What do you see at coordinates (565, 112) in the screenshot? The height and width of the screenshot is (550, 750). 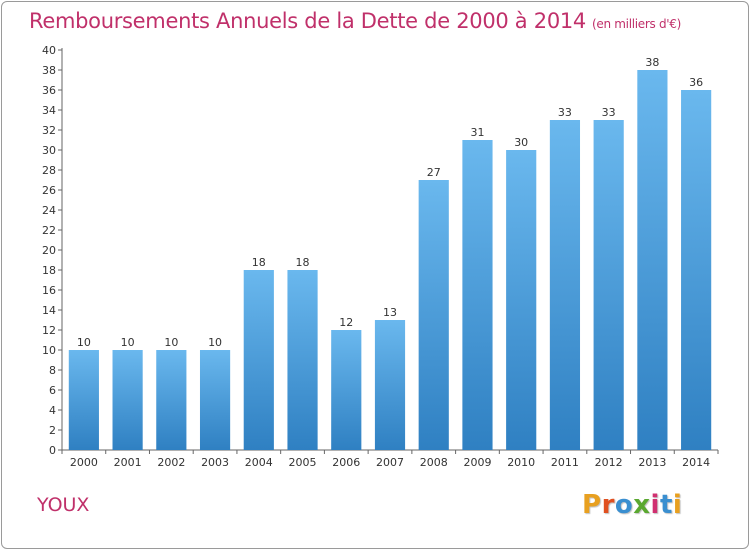 I see `data-label-2011: 33` at bounding box center [565, 112].